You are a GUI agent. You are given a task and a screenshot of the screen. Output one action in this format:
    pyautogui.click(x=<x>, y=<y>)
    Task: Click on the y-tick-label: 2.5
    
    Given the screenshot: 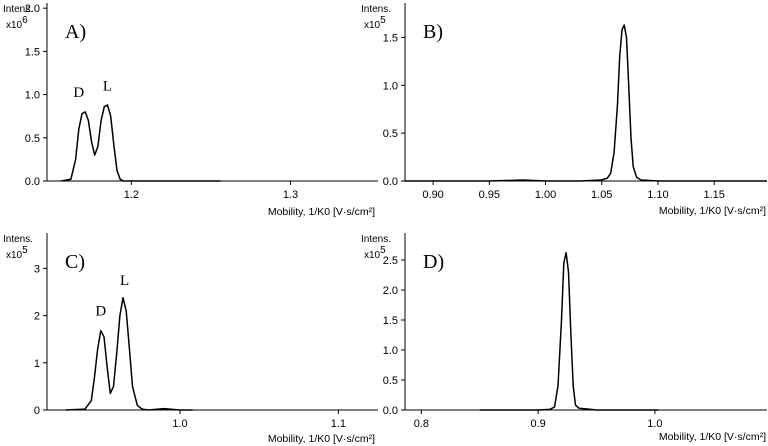 What is the action you would take?
    pyautogui.click(x=390, y=261)
    